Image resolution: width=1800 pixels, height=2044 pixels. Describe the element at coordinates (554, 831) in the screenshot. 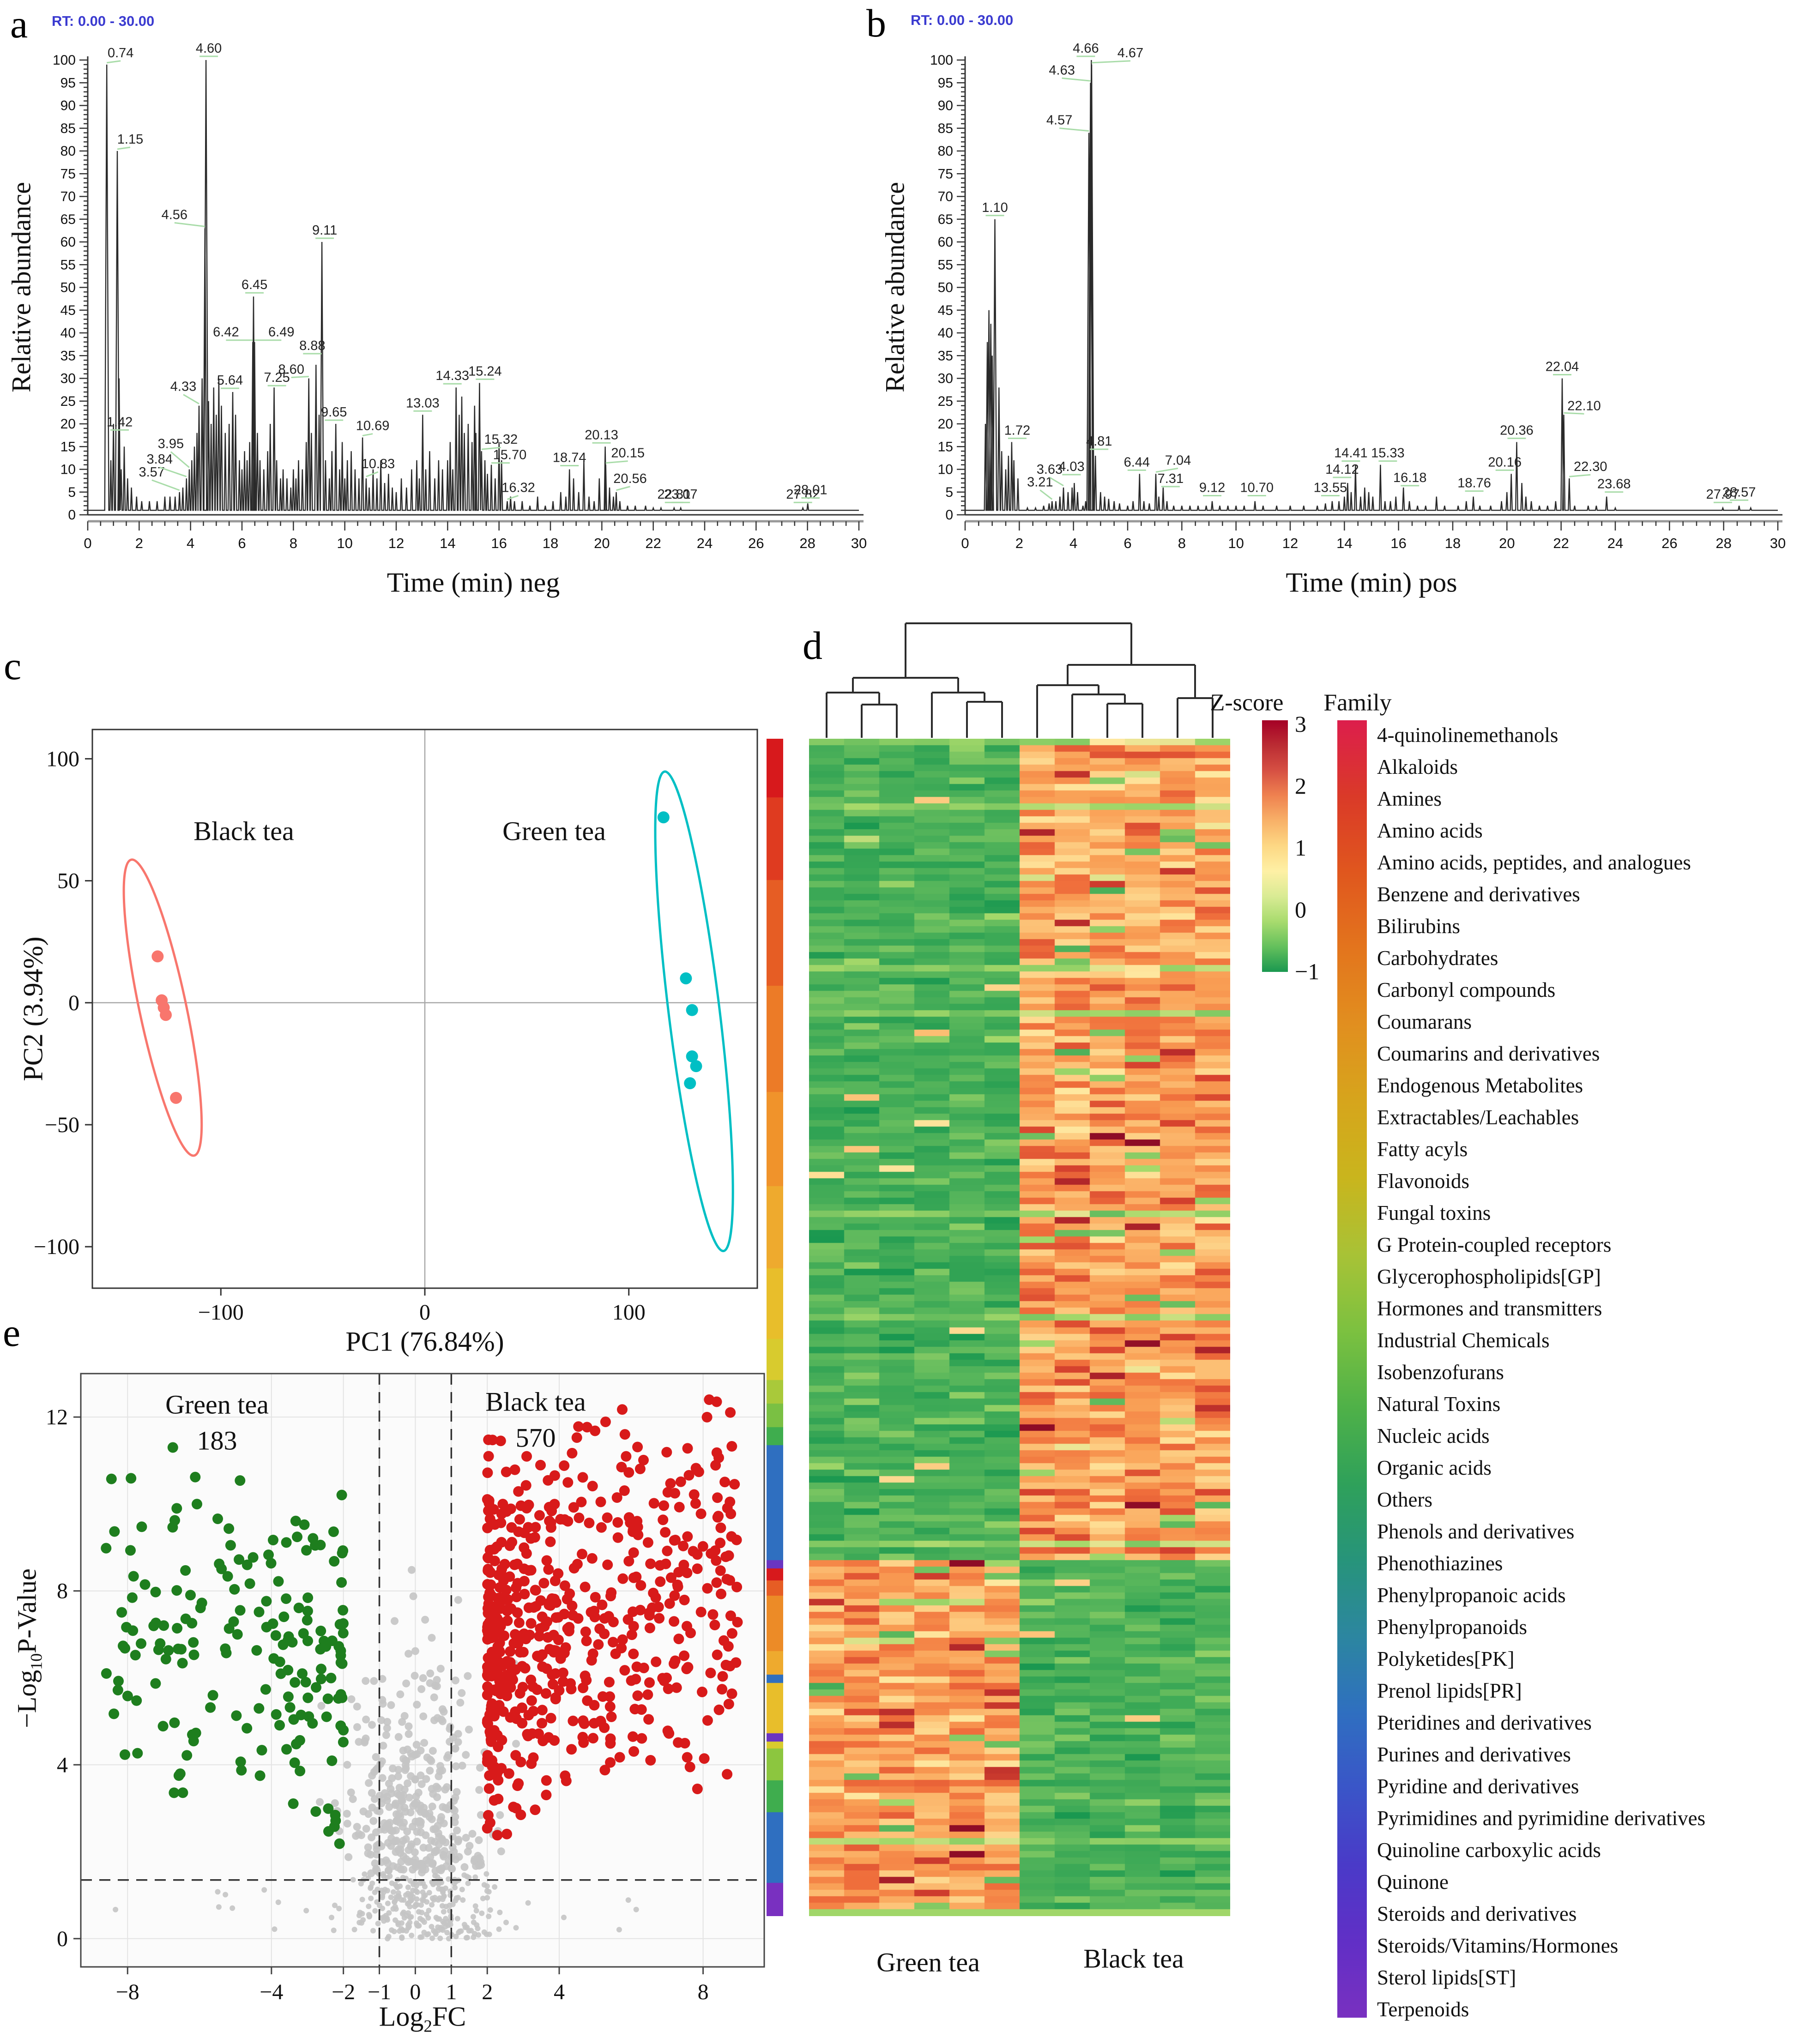

I see `panel-c-green-tea-label: Green tea` at that location.